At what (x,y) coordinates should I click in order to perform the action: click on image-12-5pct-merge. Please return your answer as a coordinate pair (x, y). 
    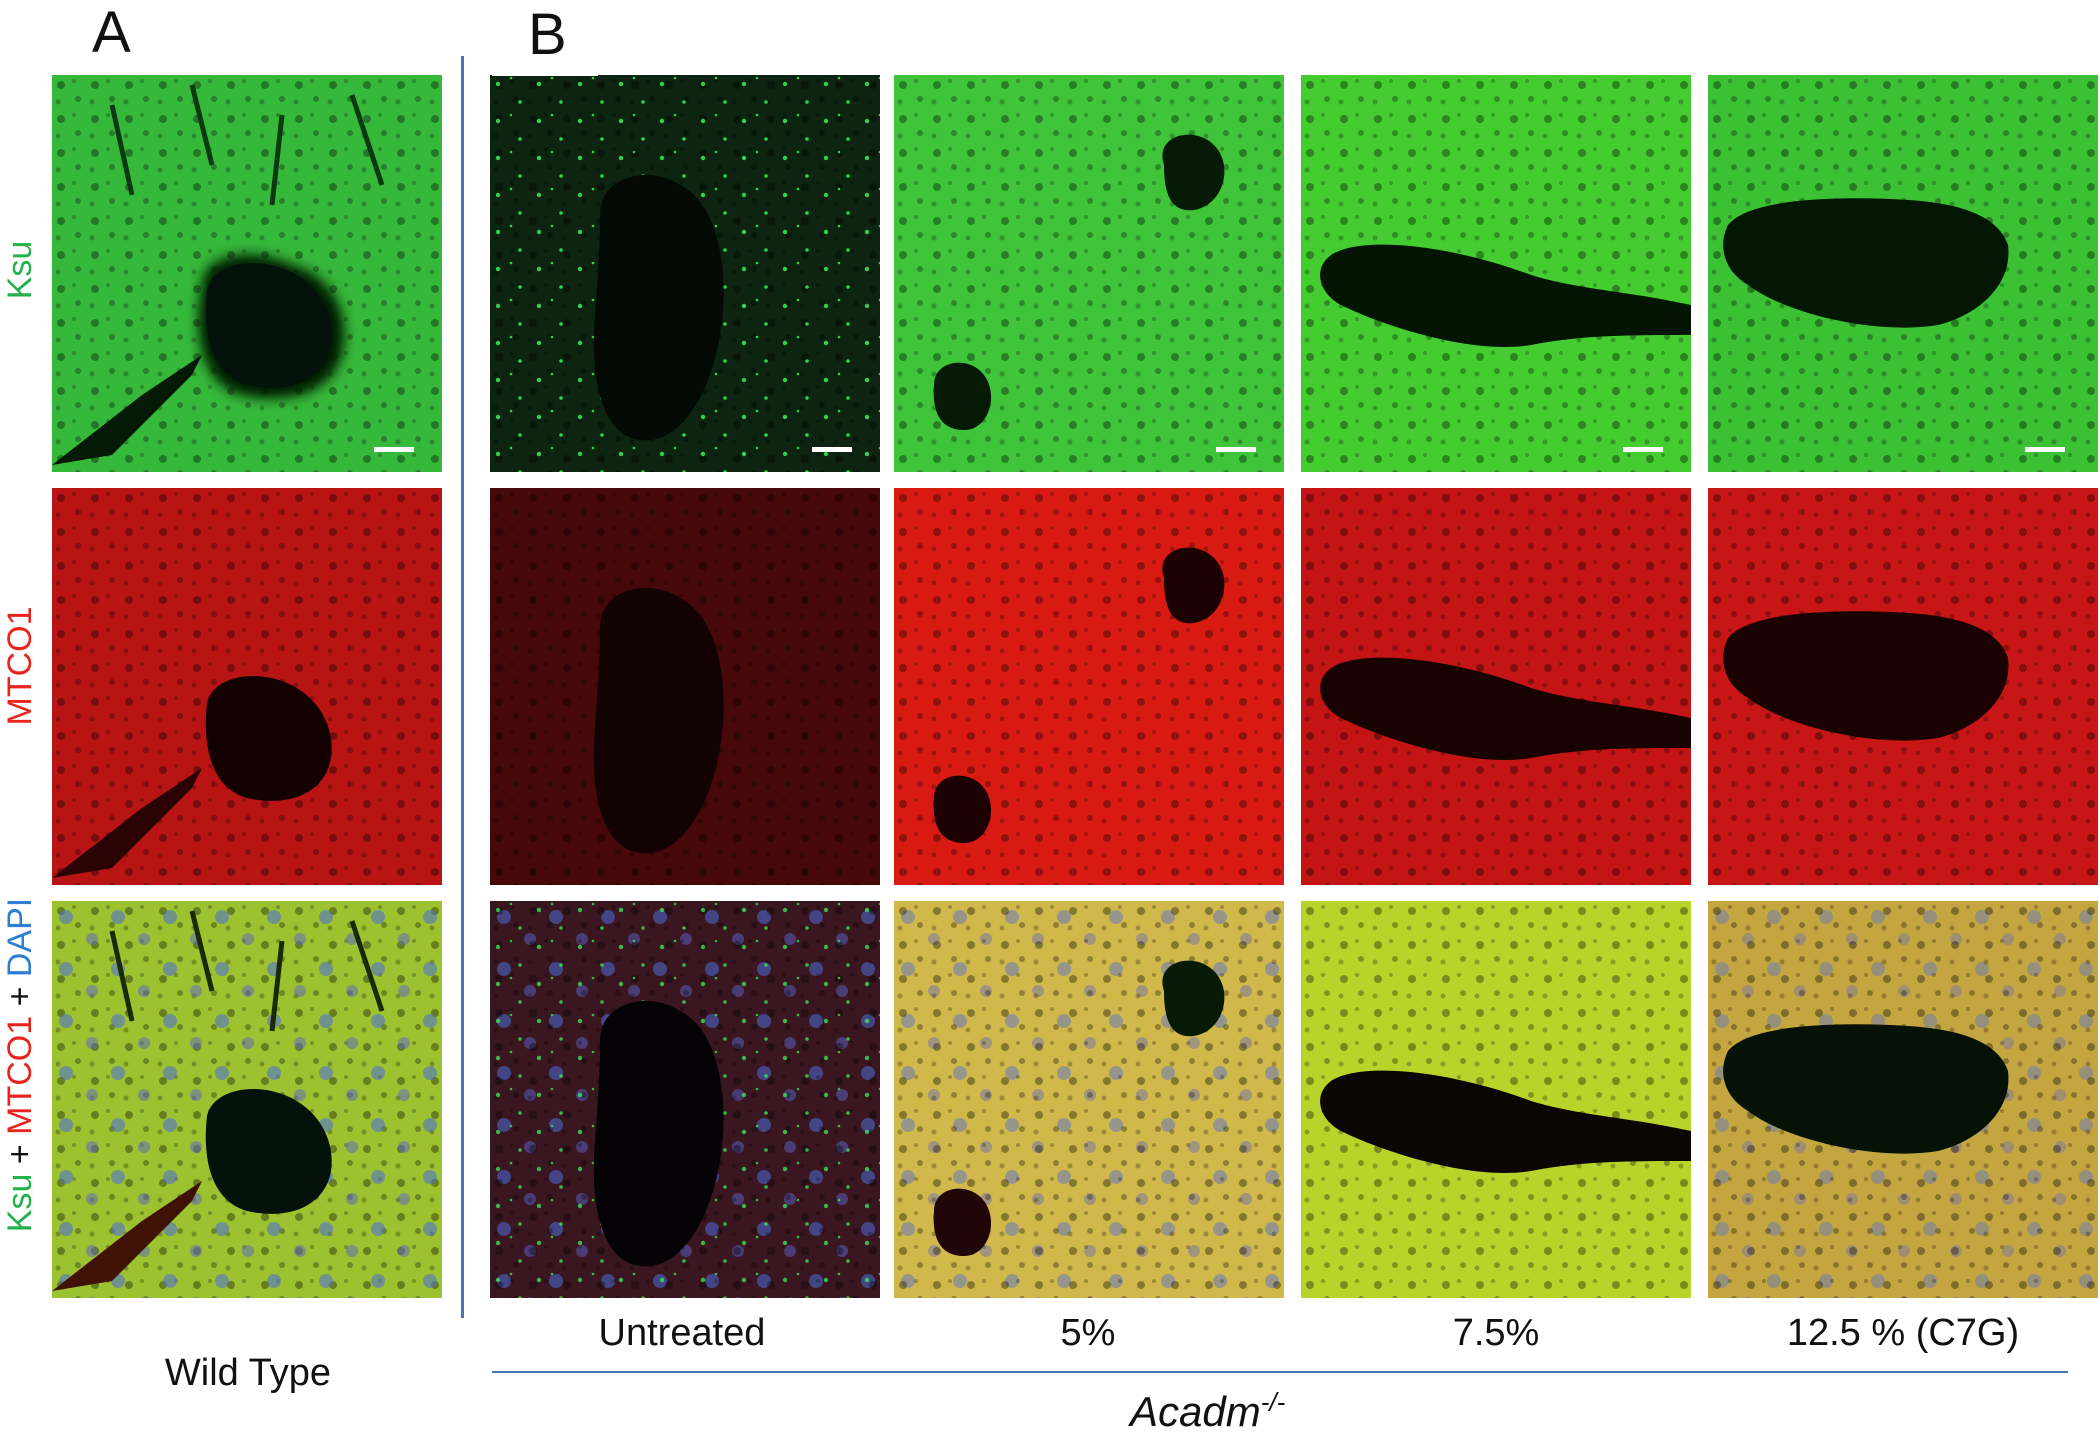
    Looking at the image, I should click on (1903, 1099).